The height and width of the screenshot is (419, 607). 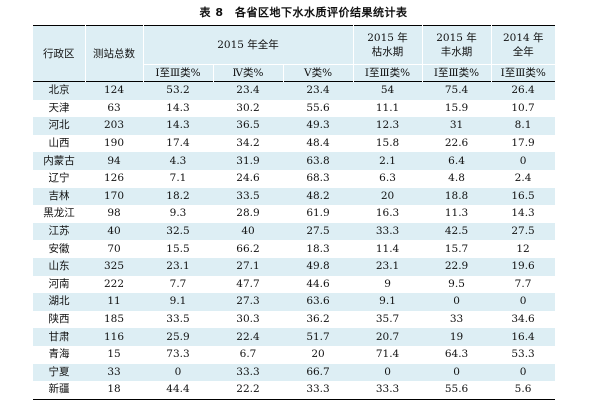 What do you see at coordinates (248, 284) in the screenshot?
I see `grade-4-cell: 47.7` at bounding box center [248, 284].